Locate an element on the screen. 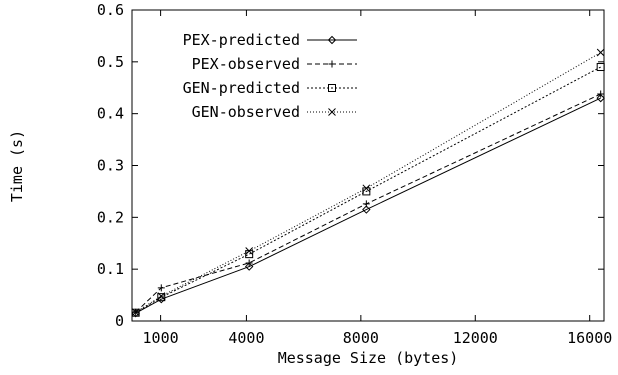 This screenshot has height=375, width=618. y-tick-label: 0.2 is located at coordinates (110, 217).